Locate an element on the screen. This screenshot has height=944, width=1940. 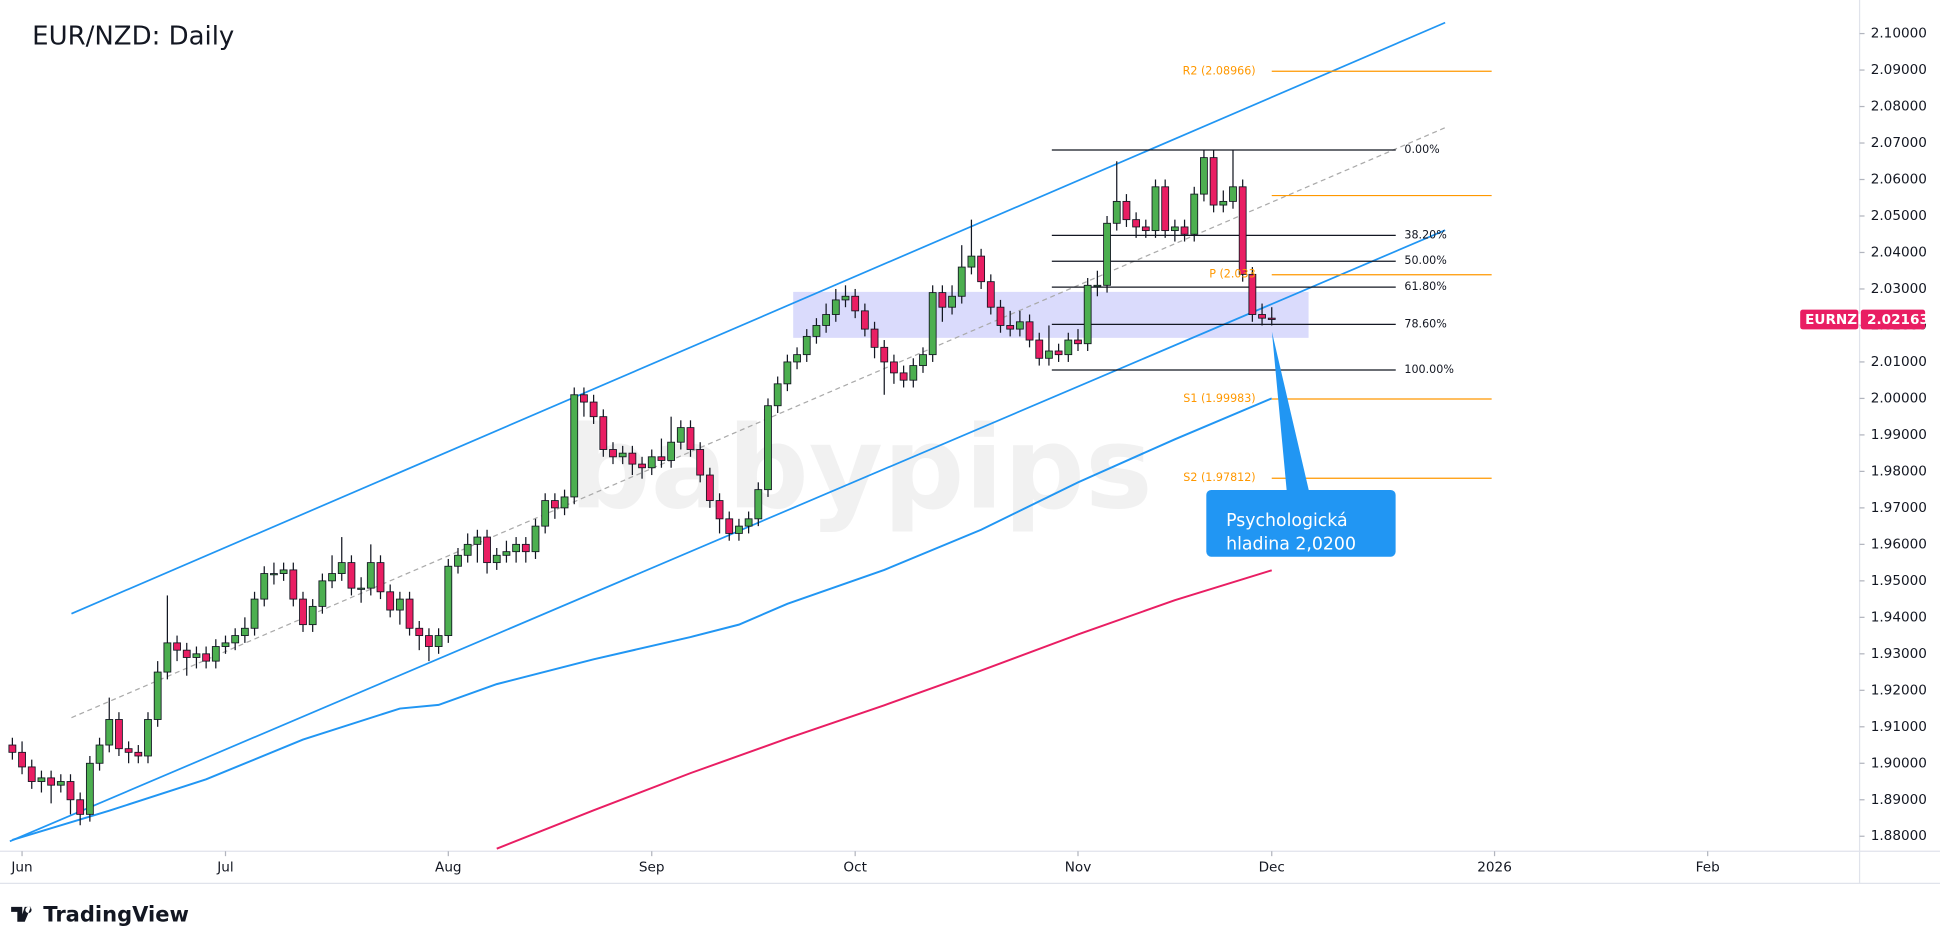
y-tick-label: 1.96000 is located at coordinates (1899, 544).